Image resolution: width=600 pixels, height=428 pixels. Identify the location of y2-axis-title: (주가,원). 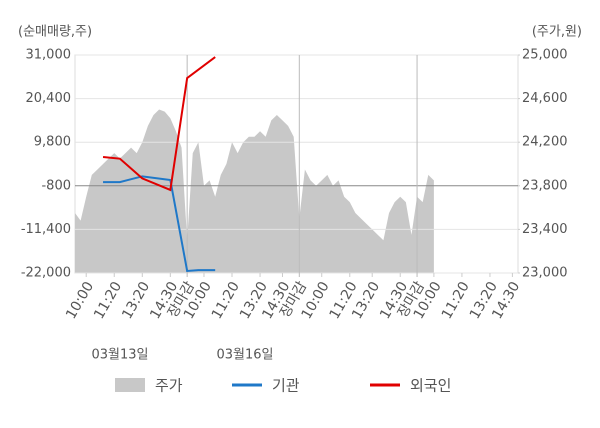
(557, 32).